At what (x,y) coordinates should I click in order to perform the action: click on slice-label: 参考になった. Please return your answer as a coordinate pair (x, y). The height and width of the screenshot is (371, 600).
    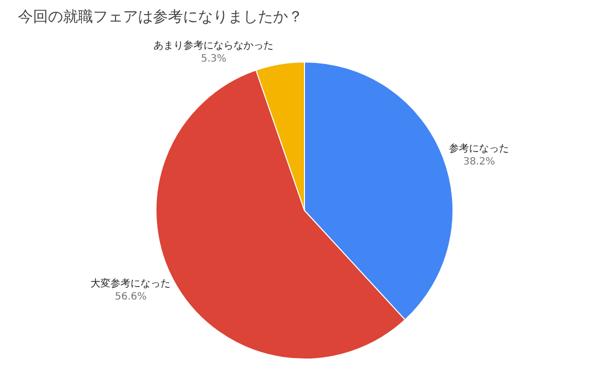
    Looking at the image, I should click on (479, 148).